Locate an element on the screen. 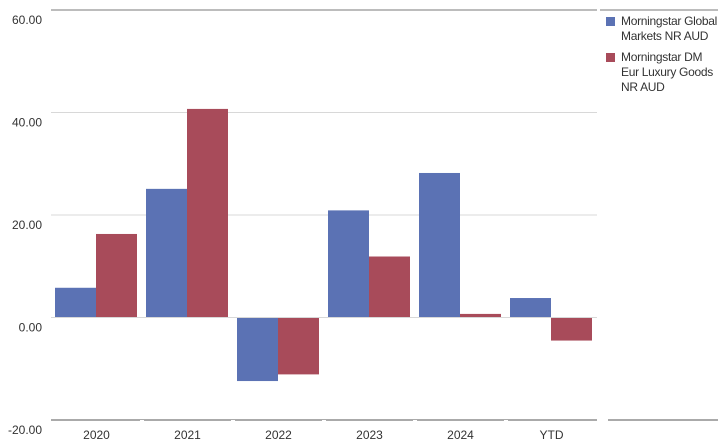 The width and height of the screenshot is (725, 444). legend-item-luxury-goods: Morningstar DM Eur Luxury Goods NR AUD is located at coordinates (662, 72).